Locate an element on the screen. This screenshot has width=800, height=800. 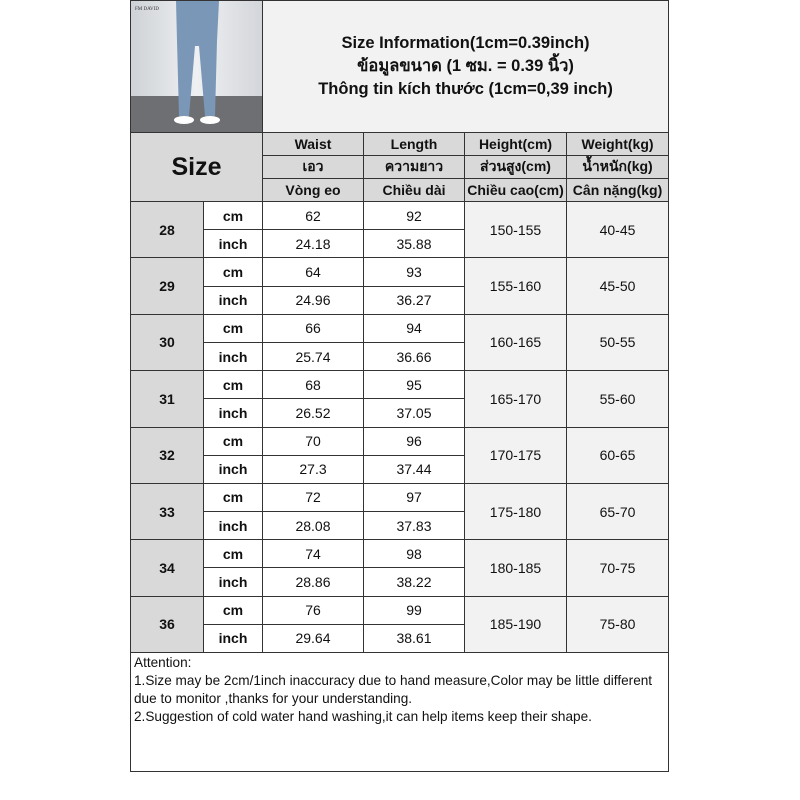
waist-cm: 66 is located at coordinates (313, 328).